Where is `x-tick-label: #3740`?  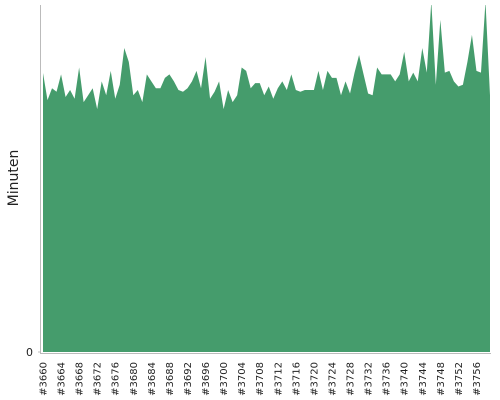 x-tick-label: #3740 is located at coordinates (405, 379).